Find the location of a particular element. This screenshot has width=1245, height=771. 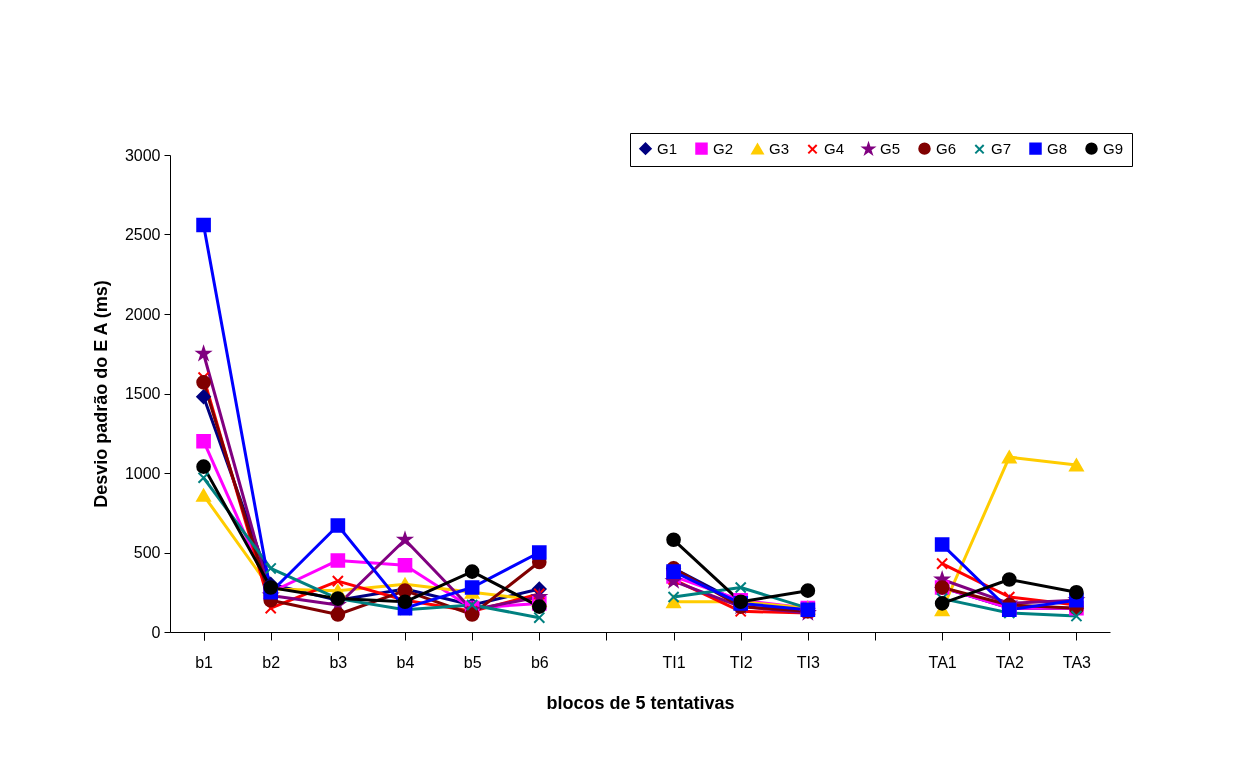

y-tick-label: 3000 is located at coordinates (142, 155).